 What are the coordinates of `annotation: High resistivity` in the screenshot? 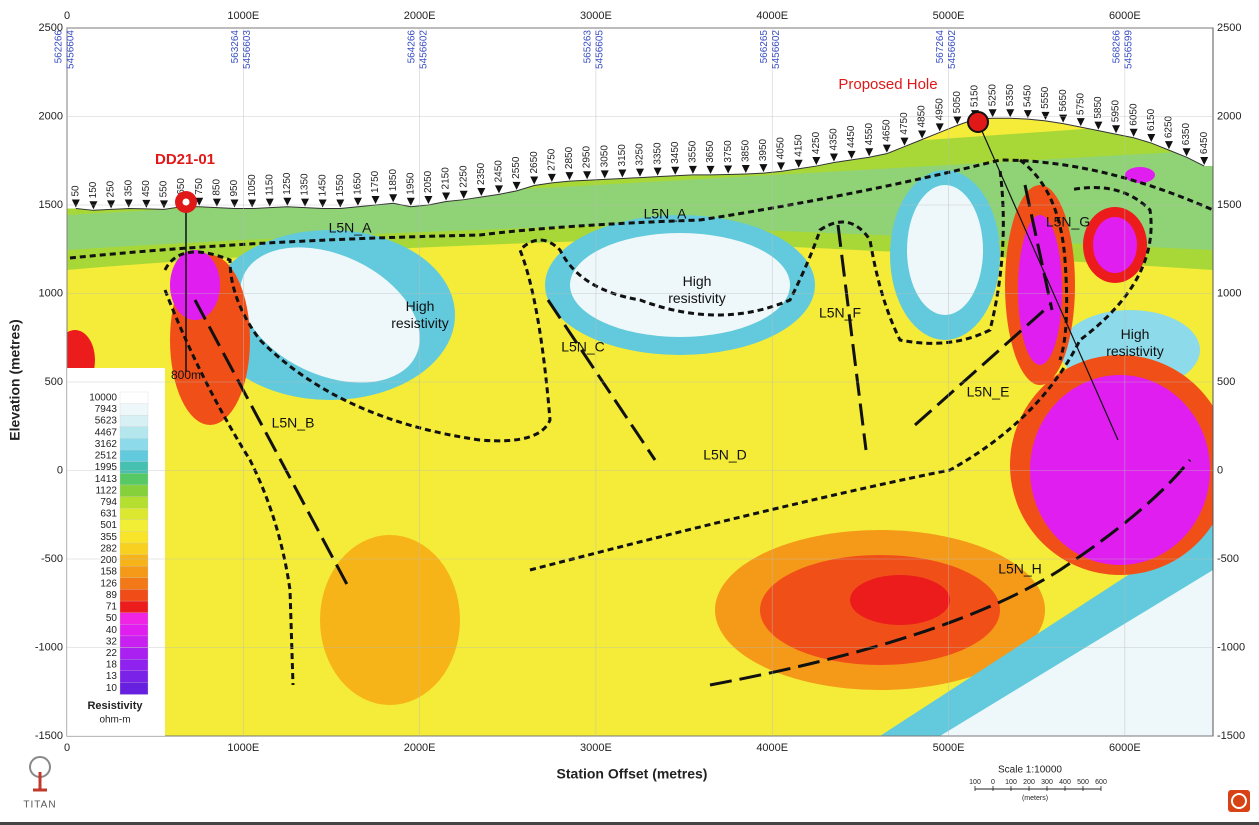 It's located at (697, 289).